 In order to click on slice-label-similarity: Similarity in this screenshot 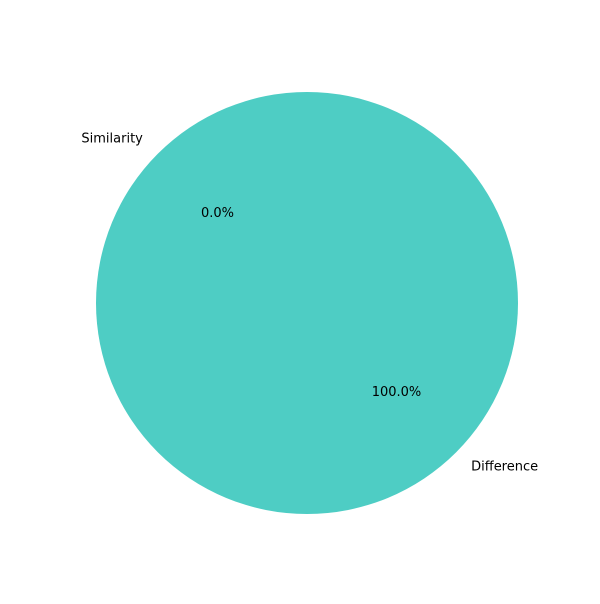, I will do `click(112, 138)`.